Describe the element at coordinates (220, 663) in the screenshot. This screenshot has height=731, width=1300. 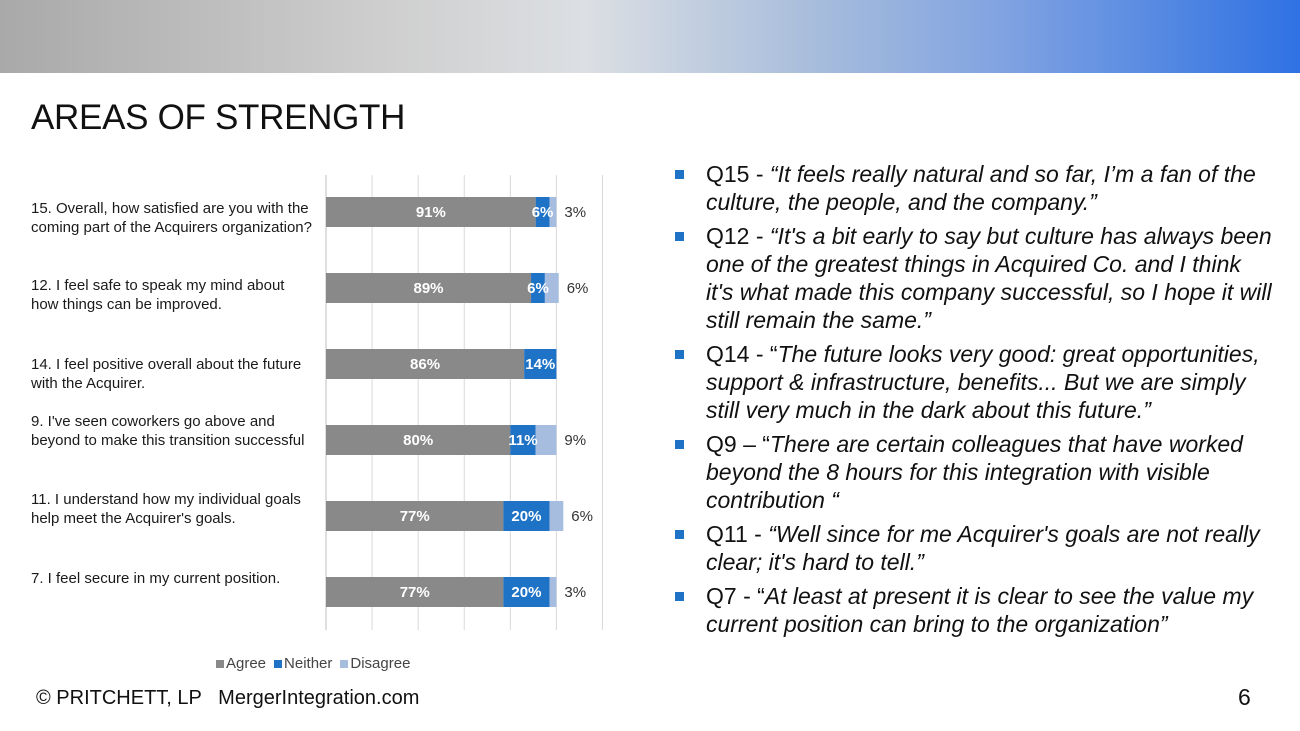
I see `legend-swatch-agree` at that location.